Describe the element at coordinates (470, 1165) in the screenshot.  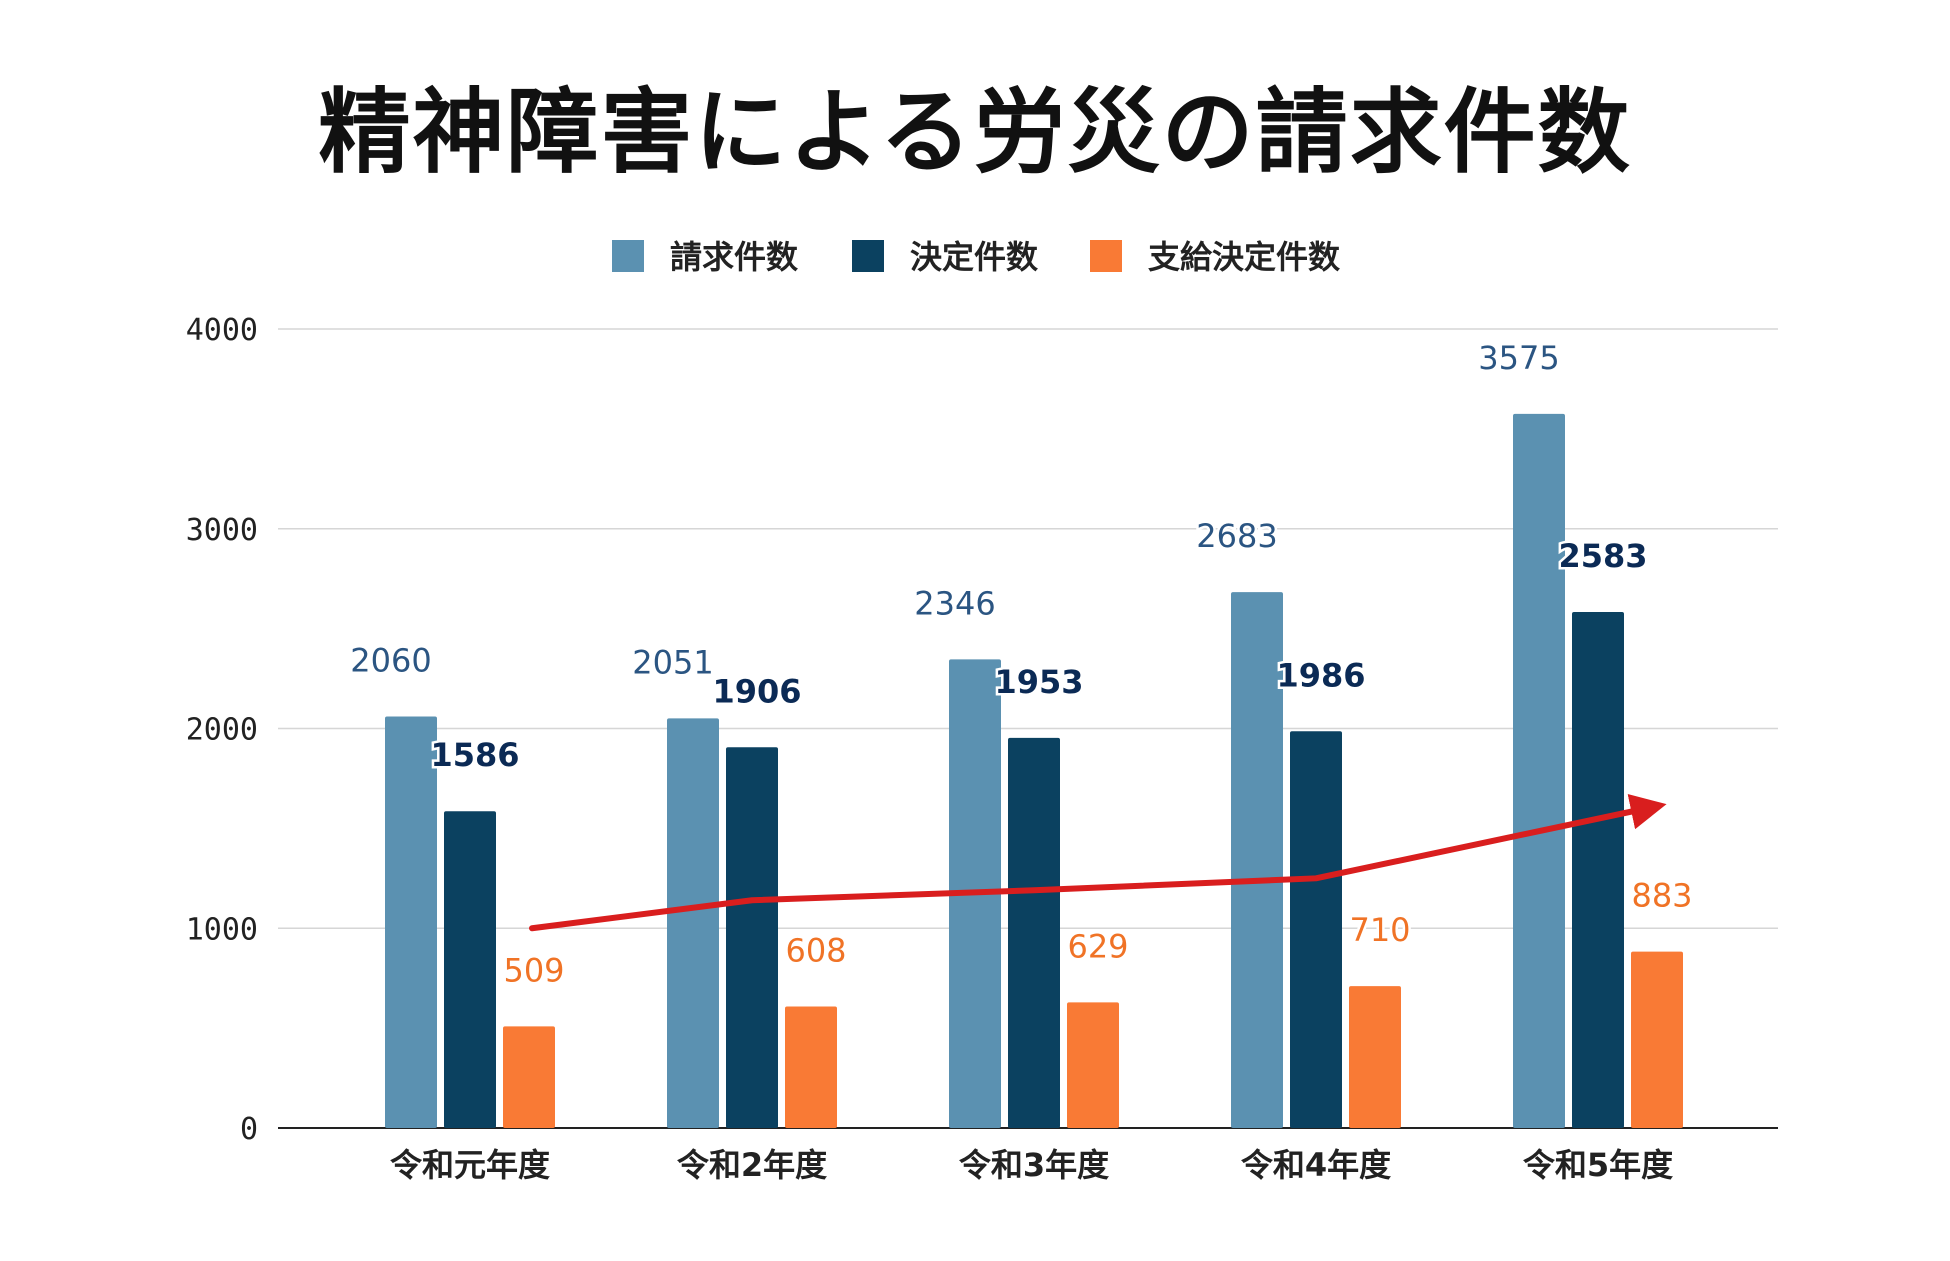
I see `x-tick-label: 令和元年度` at that location.